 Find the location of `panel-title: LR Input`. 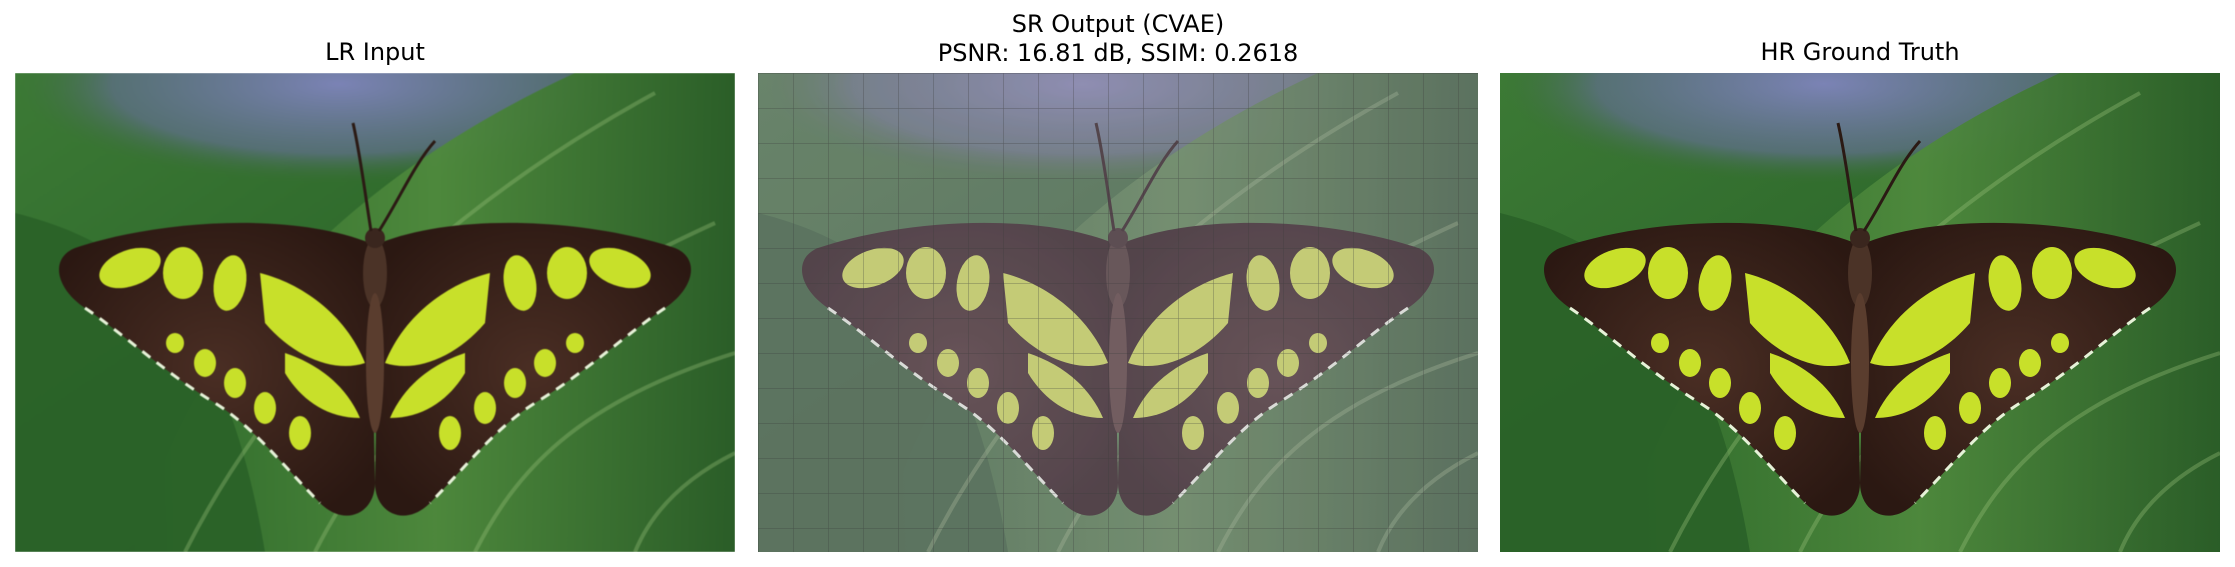

panel-title: LR Input is located at coordinates (375, 52).